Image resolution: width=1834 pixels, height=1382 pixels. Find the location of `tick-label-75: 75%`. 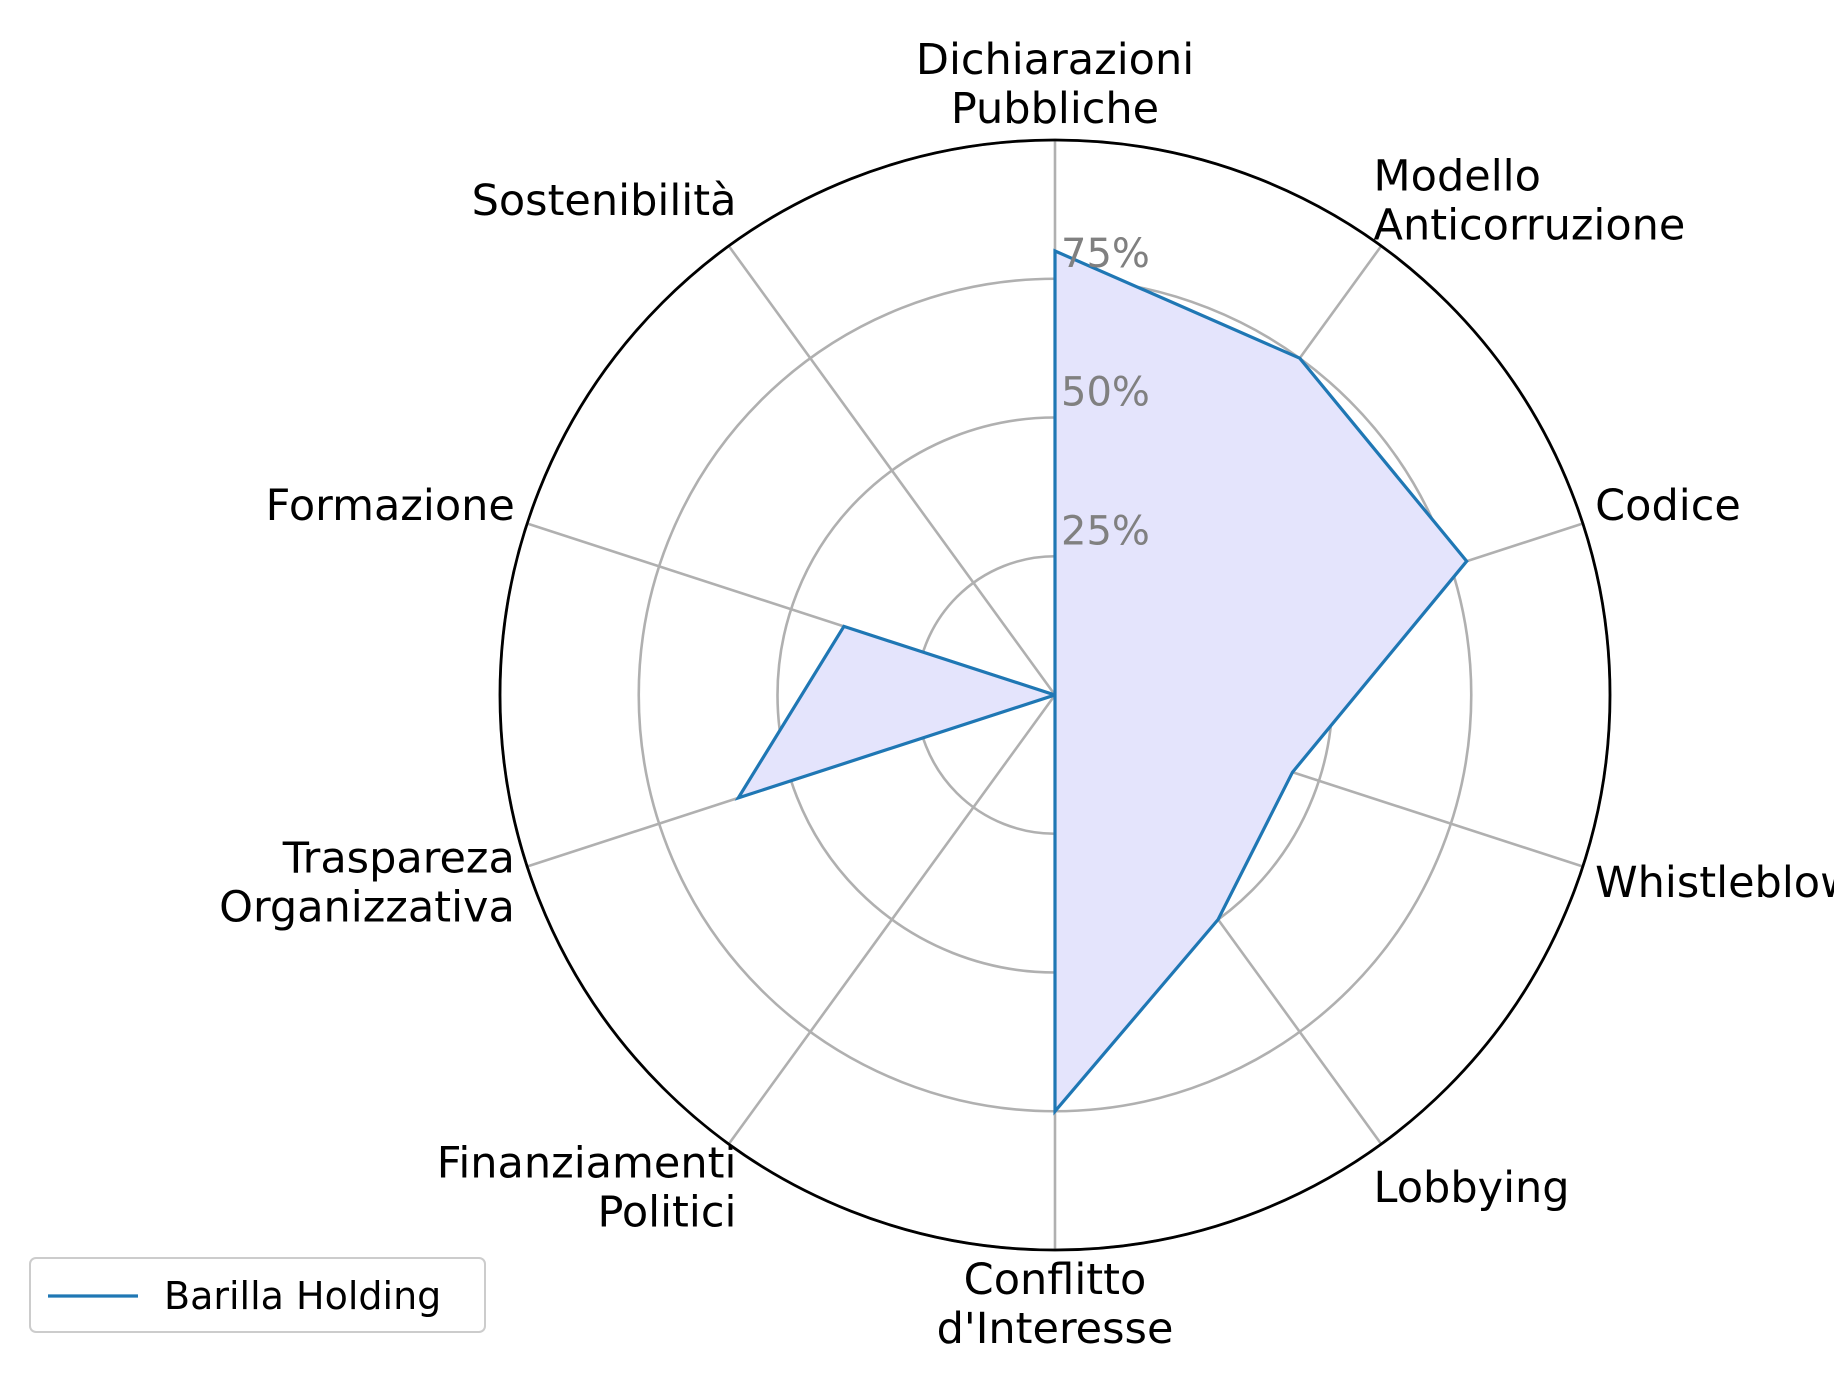

tick-label-75: 75% is located at coordinates (1105, 254).